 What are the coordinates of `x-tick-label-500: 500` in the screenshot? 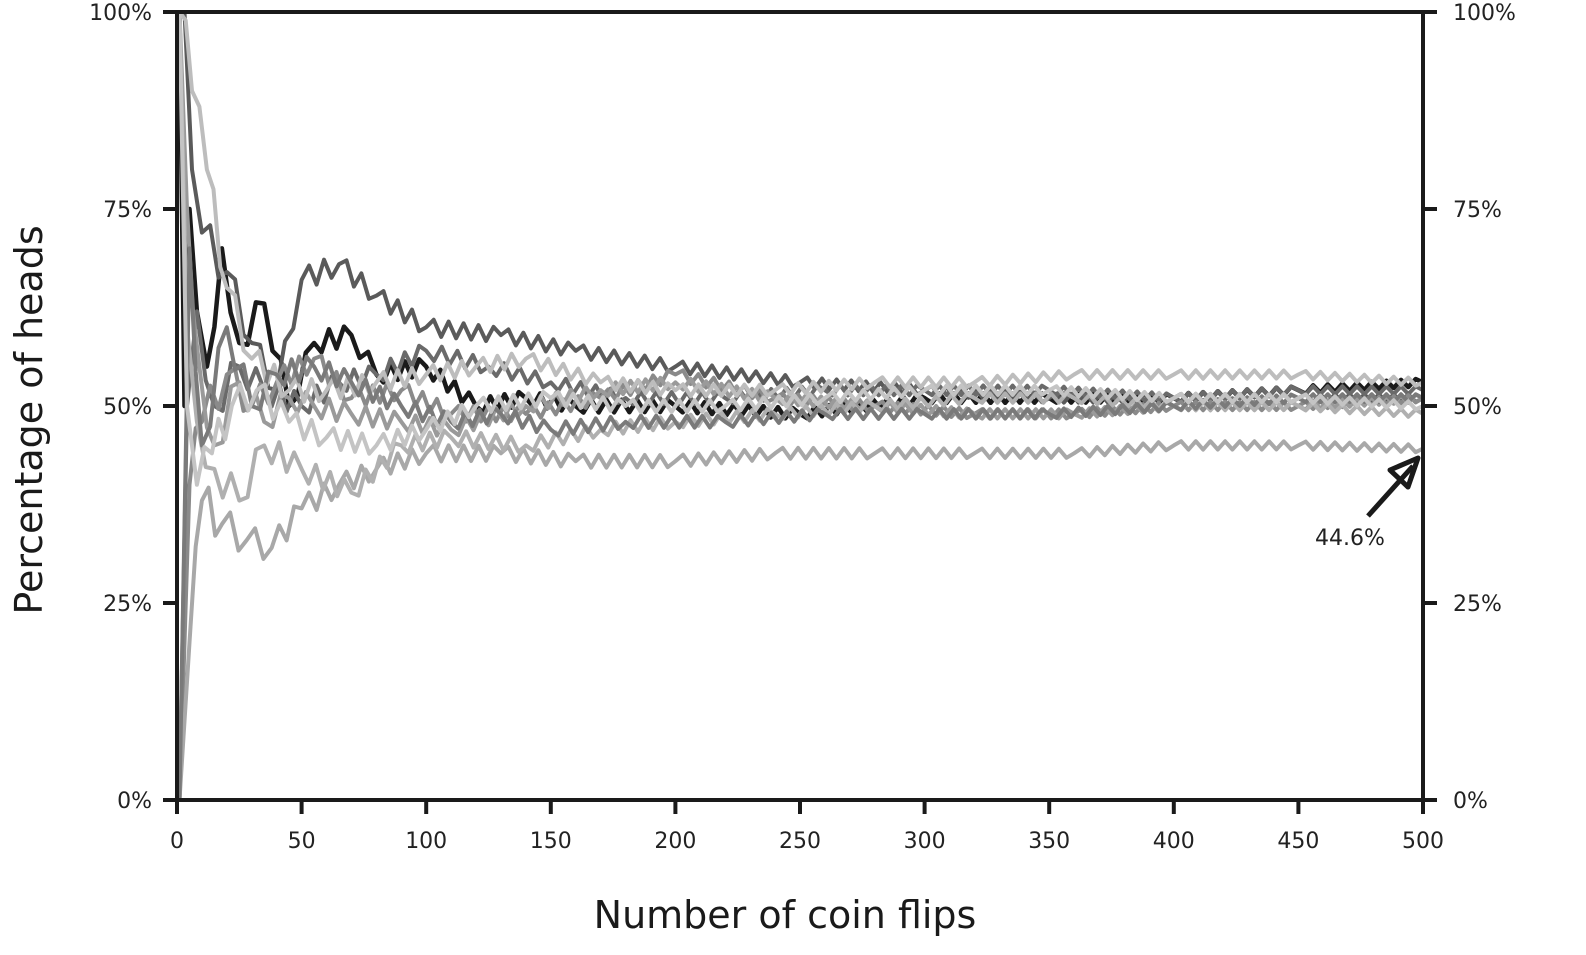 It's located at (1423, 841).